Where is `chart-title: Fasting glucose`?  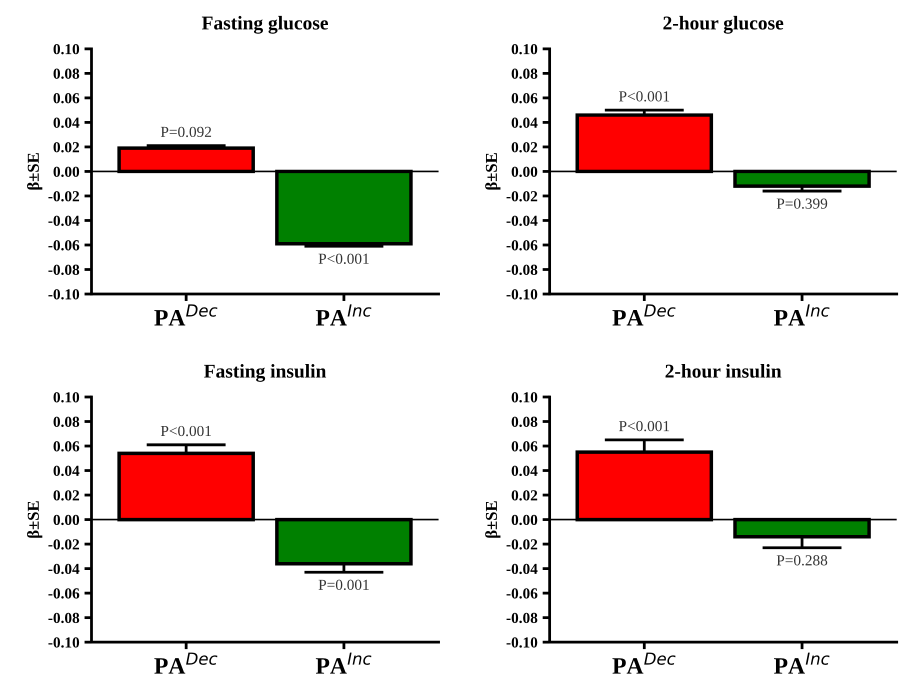 chart-title: Fasting glucose is located at coordinates (265, 25).